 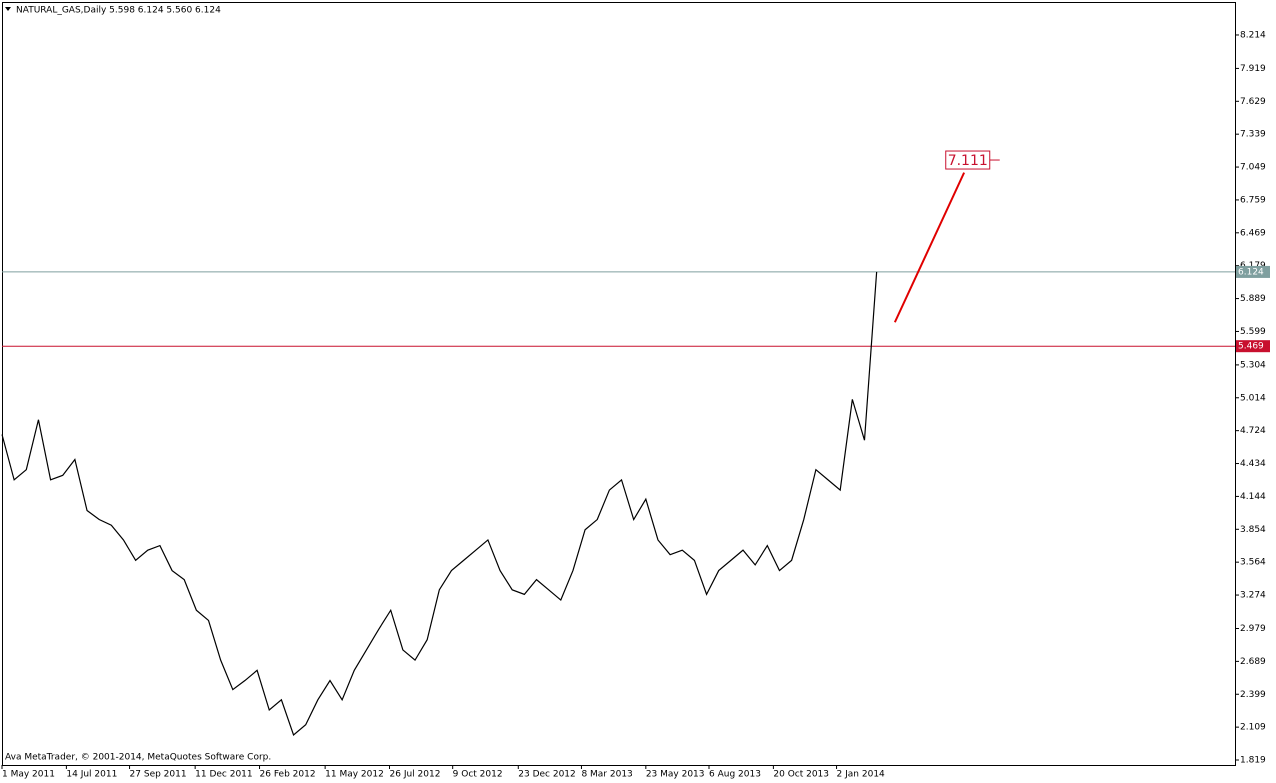 What do you see at coordinates (1253, 69) in the screenshot?
I see `y-tick-label: 7.919` at bounding box center [1253, 69].